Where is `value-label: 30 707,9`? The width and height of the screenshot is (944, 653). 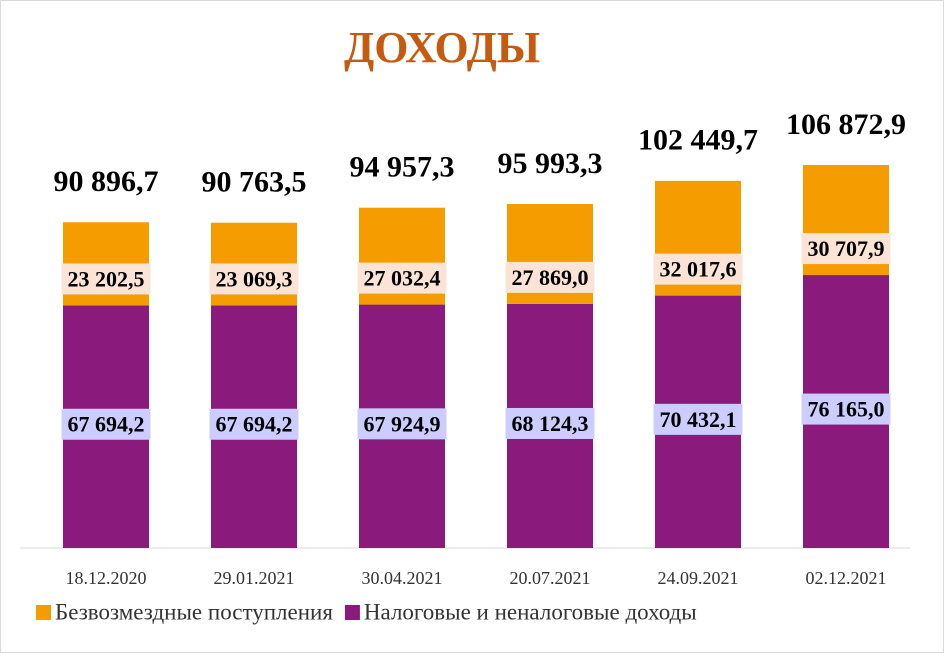 value-label: 30 707,9 is located at coordinates (846, 248).